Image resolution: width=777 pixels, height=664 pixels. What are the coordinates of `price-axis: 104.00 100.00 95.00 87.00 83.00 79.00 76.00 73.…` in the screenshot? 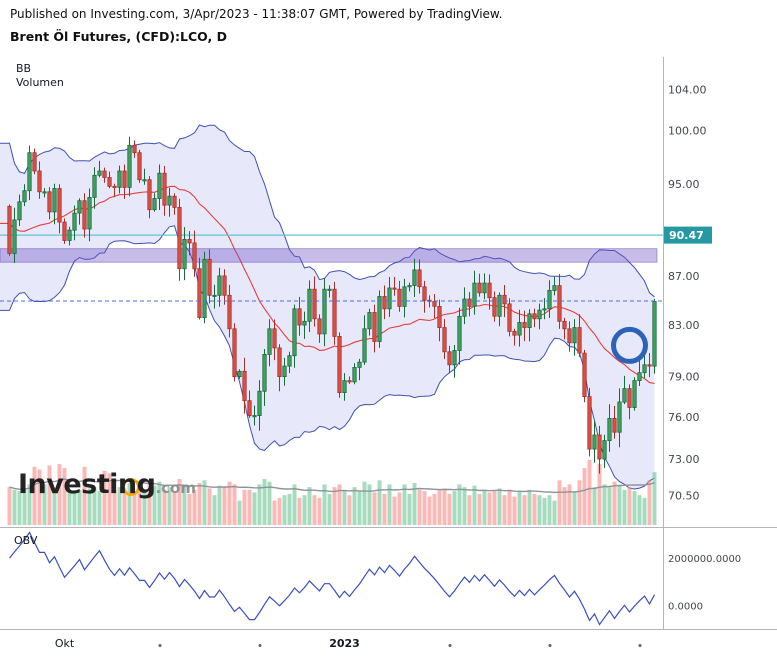 It's located at (687, 293).